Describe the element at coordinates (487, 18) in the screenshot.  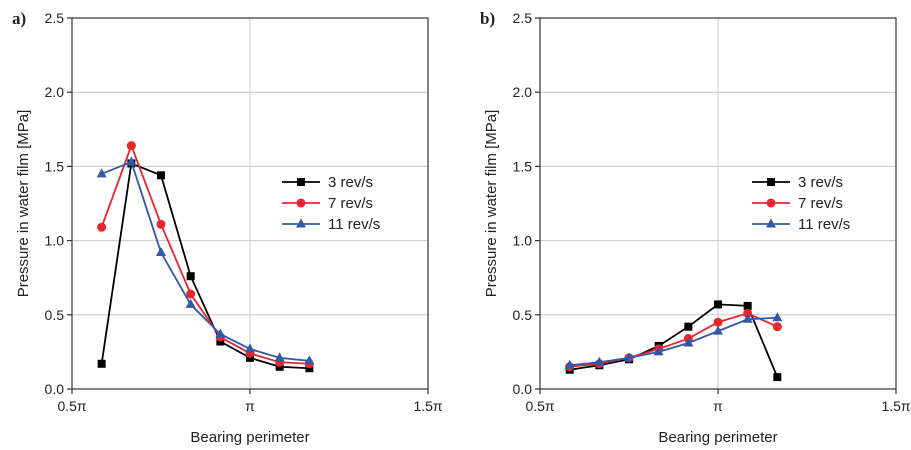
I see `panel-label: b)` at that location.